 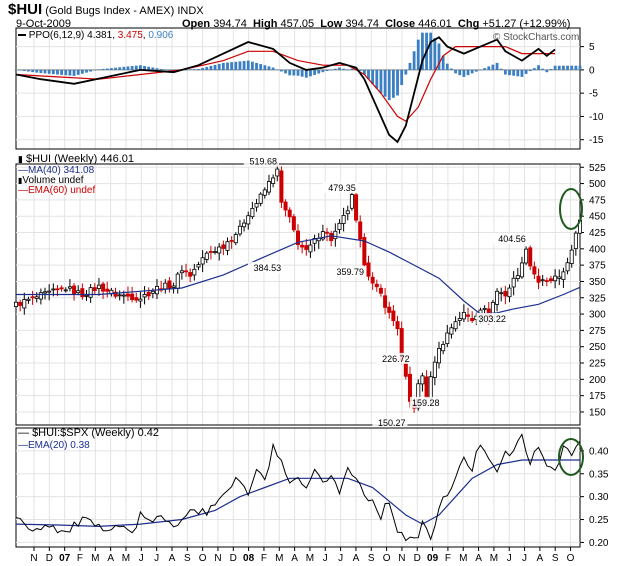 What do you see at coordinates (597, 298) in the screenshot?
I see `price-tick-label: 325` at bounding box center [597, 298].